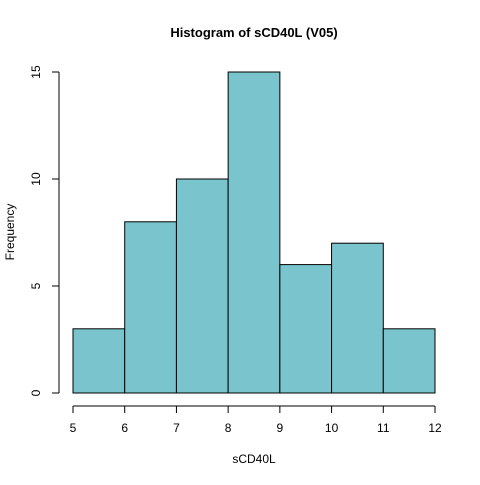 This screenshot has height=485, width=480. What do you see at coordinates (256, 420) in the screenshot?
I see `x-axis: 5 6 7 8 9 10 11 12` at bounding box center [256, 420].